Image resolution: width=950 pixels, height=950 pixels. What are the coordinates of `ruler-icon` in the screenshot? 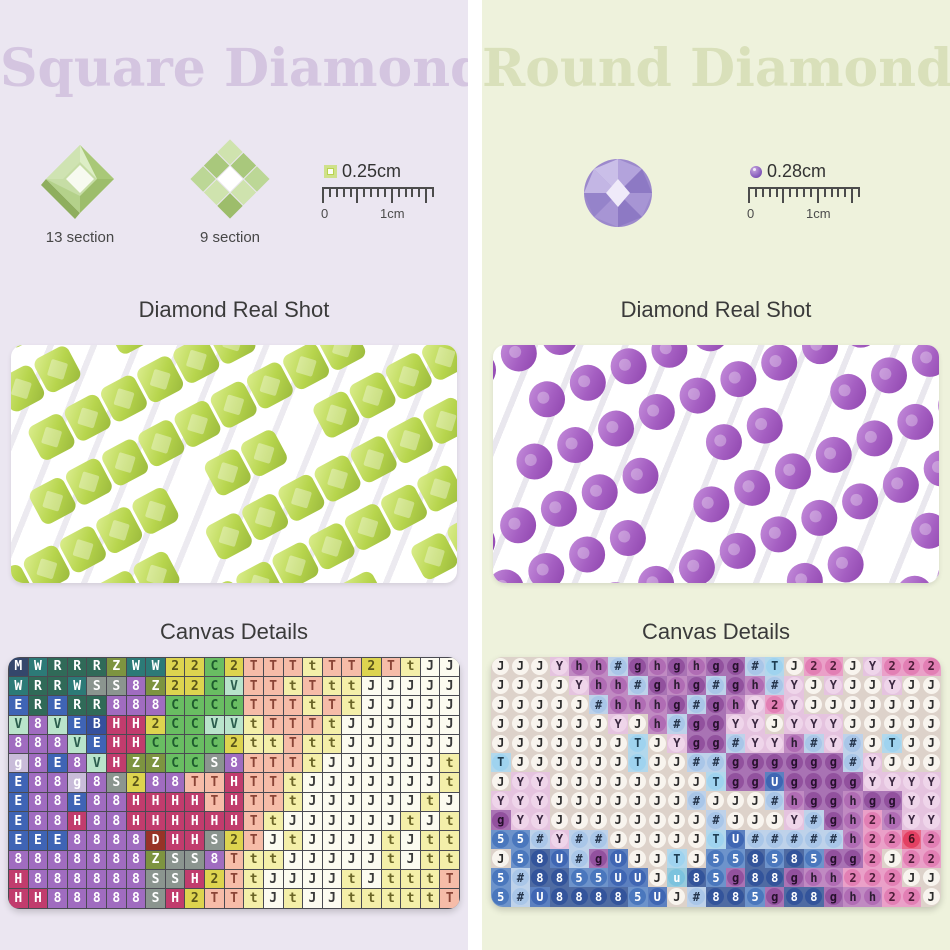 It's located at (804, 195).